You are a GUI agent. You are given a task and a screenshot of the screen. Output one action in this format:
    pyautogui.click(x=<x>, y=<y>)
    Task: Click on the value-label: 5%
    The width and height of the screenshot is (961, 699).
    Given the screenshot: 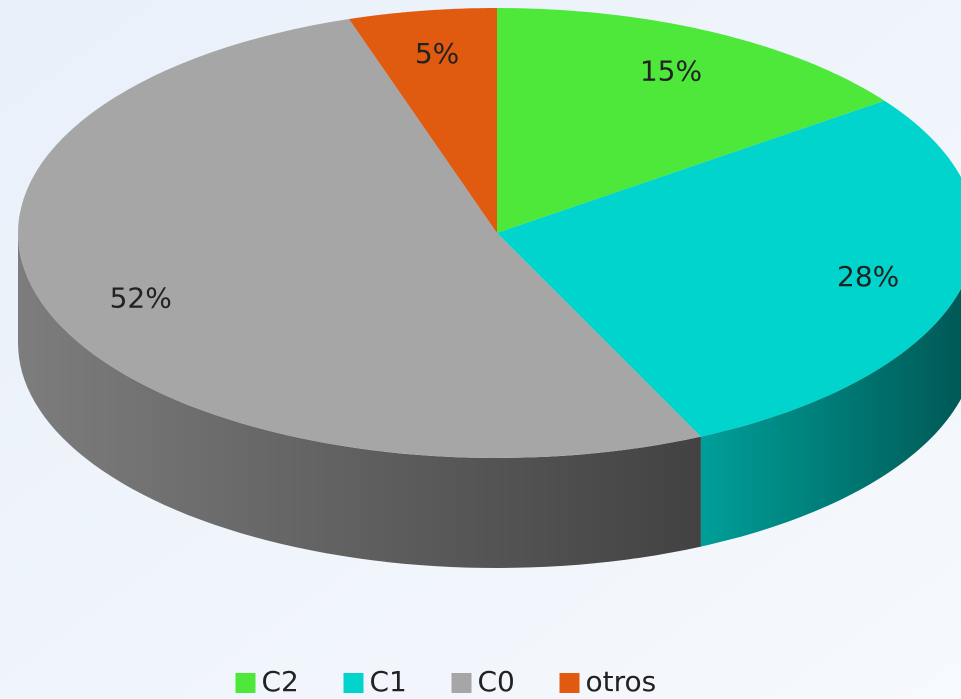 What is the action you would take?
    pyautogui.click(x=437, y=53)
    